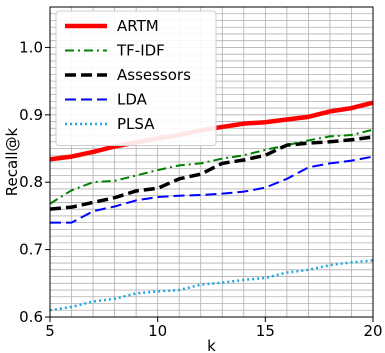 The height and width of the screenshot is (353, 385). Describe the element at coordinates (265, 331) in the screenshot. I see `x-tick-label: 15` at that location.